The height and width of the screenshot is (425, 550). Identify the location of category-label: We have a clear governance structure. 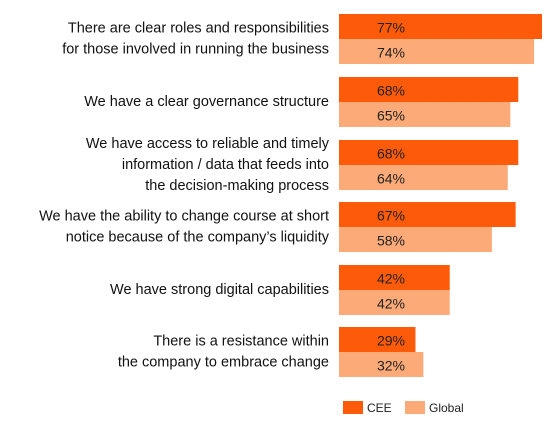
(206, 102).